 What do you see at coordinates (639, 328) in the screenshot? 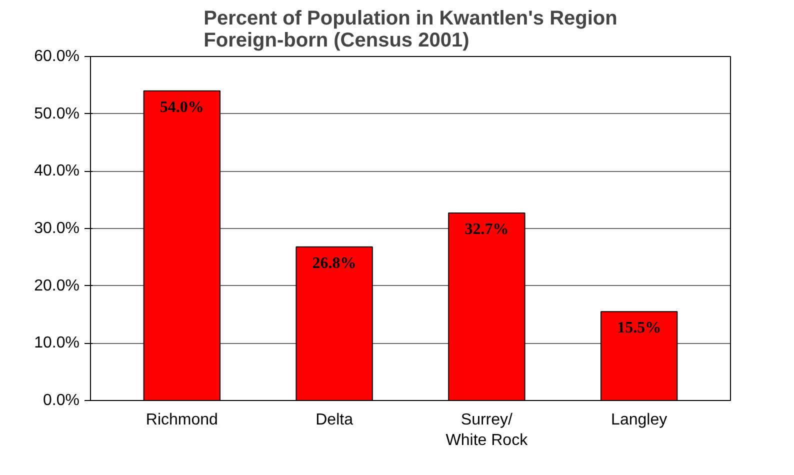
I see `data-label: 15.5%` at bounding box center [639, 328].